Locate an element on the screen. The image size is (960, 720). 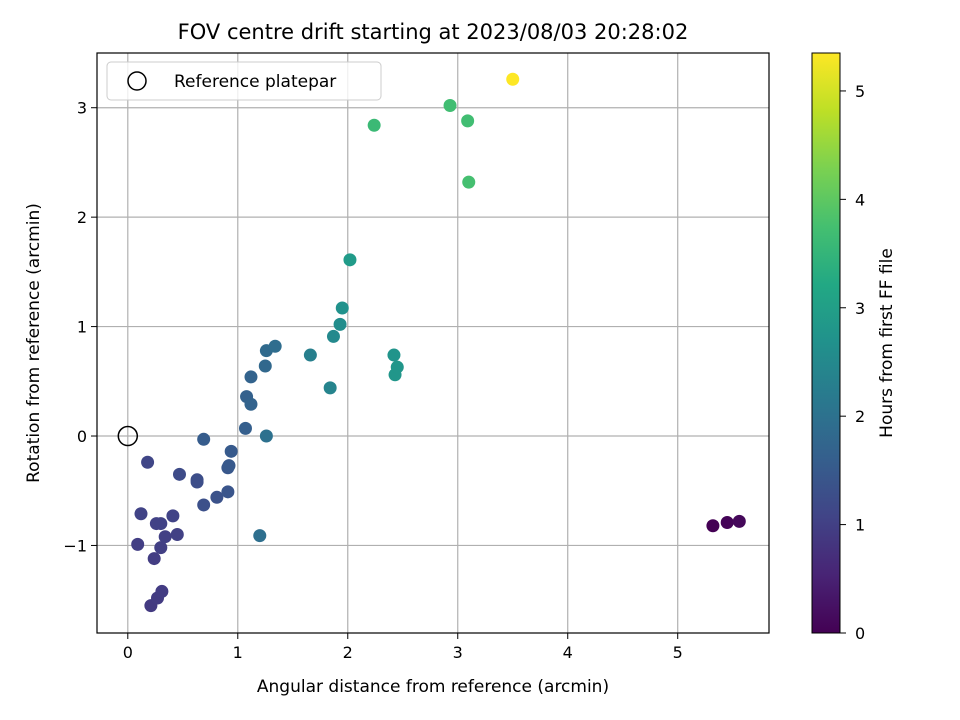
colorbar-ticks: 0 1 2 3 4 5 is located at coordinates (852, 362).